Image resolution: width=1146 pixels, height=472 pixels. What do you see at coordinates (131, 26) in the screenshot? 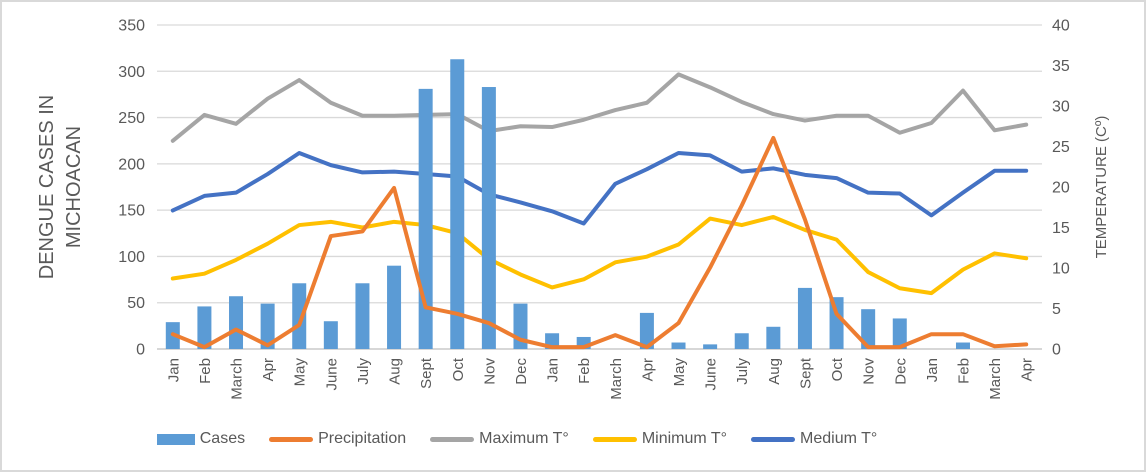
I see `left-axis-tick-label: 350` at bounding box center [131, 26].